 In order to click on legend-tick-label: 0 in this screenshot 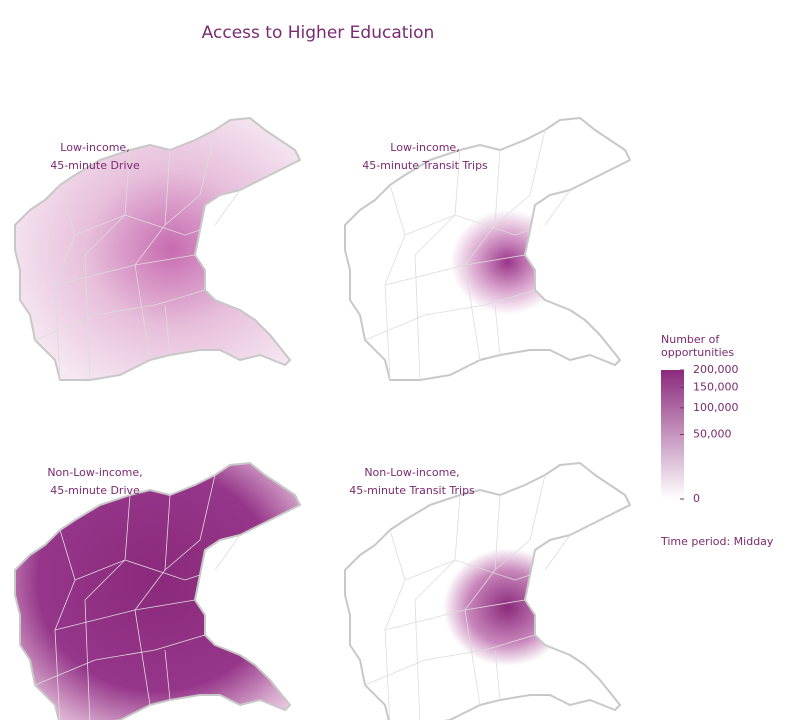, I will do `click(696, 498)`.